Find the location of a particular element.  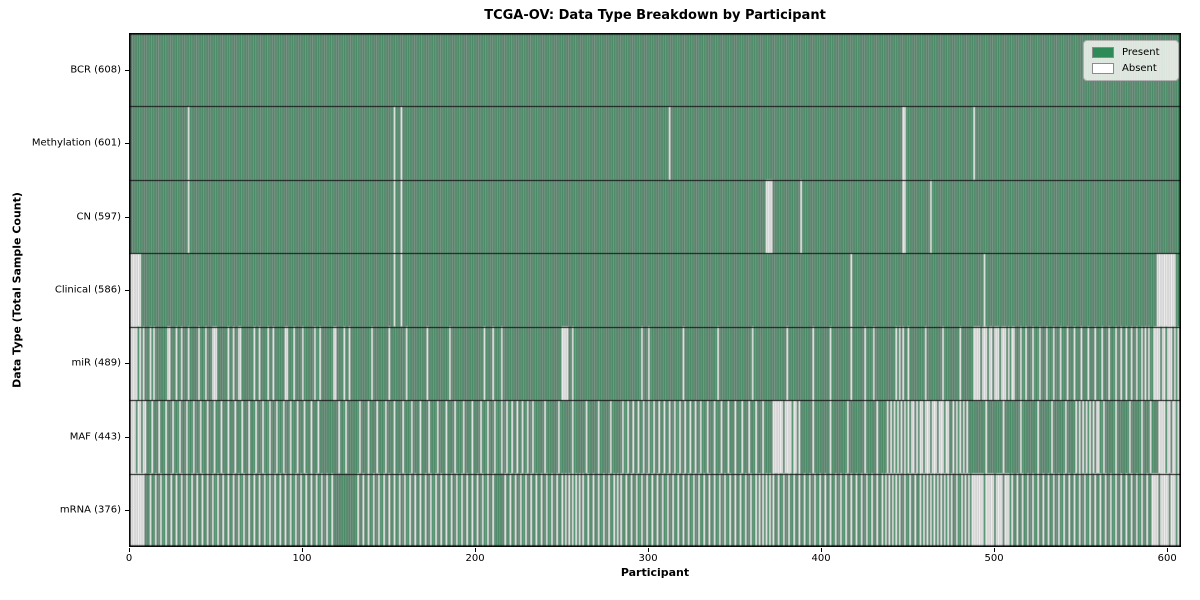

legend-entry-present: Present is located at coordinates (1131, 52).